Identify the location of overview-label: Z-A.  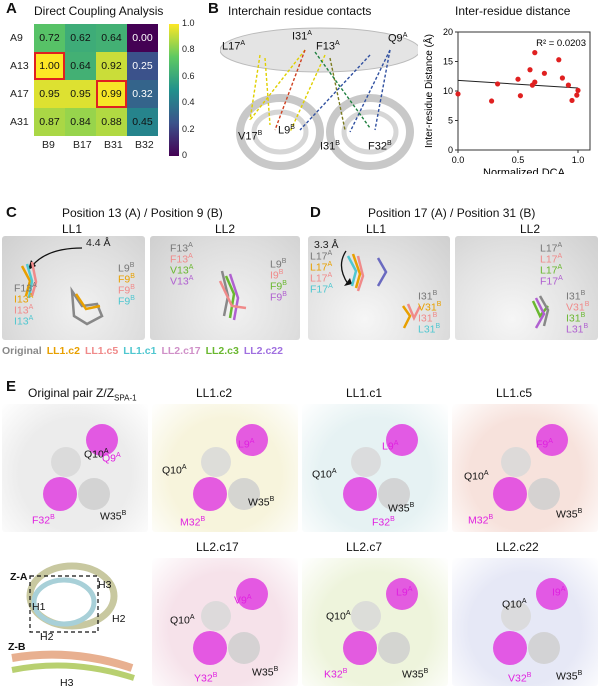
(19, 577).